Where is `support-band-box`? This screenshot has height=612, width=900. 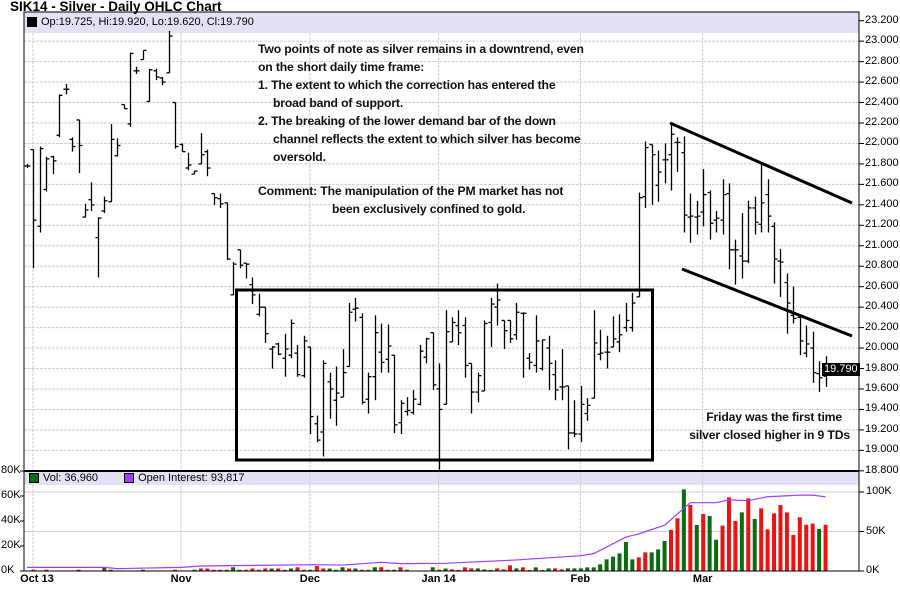 support-band-box is located at coordinates (444, 375).